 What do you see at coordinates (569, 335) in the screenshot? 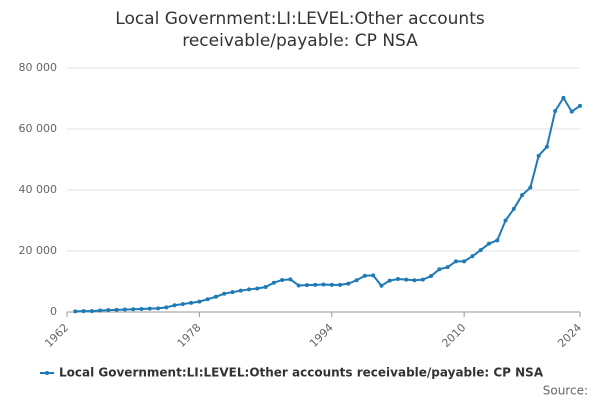
I see `x-tick-label: 2024` at bounding box center [569, 335].